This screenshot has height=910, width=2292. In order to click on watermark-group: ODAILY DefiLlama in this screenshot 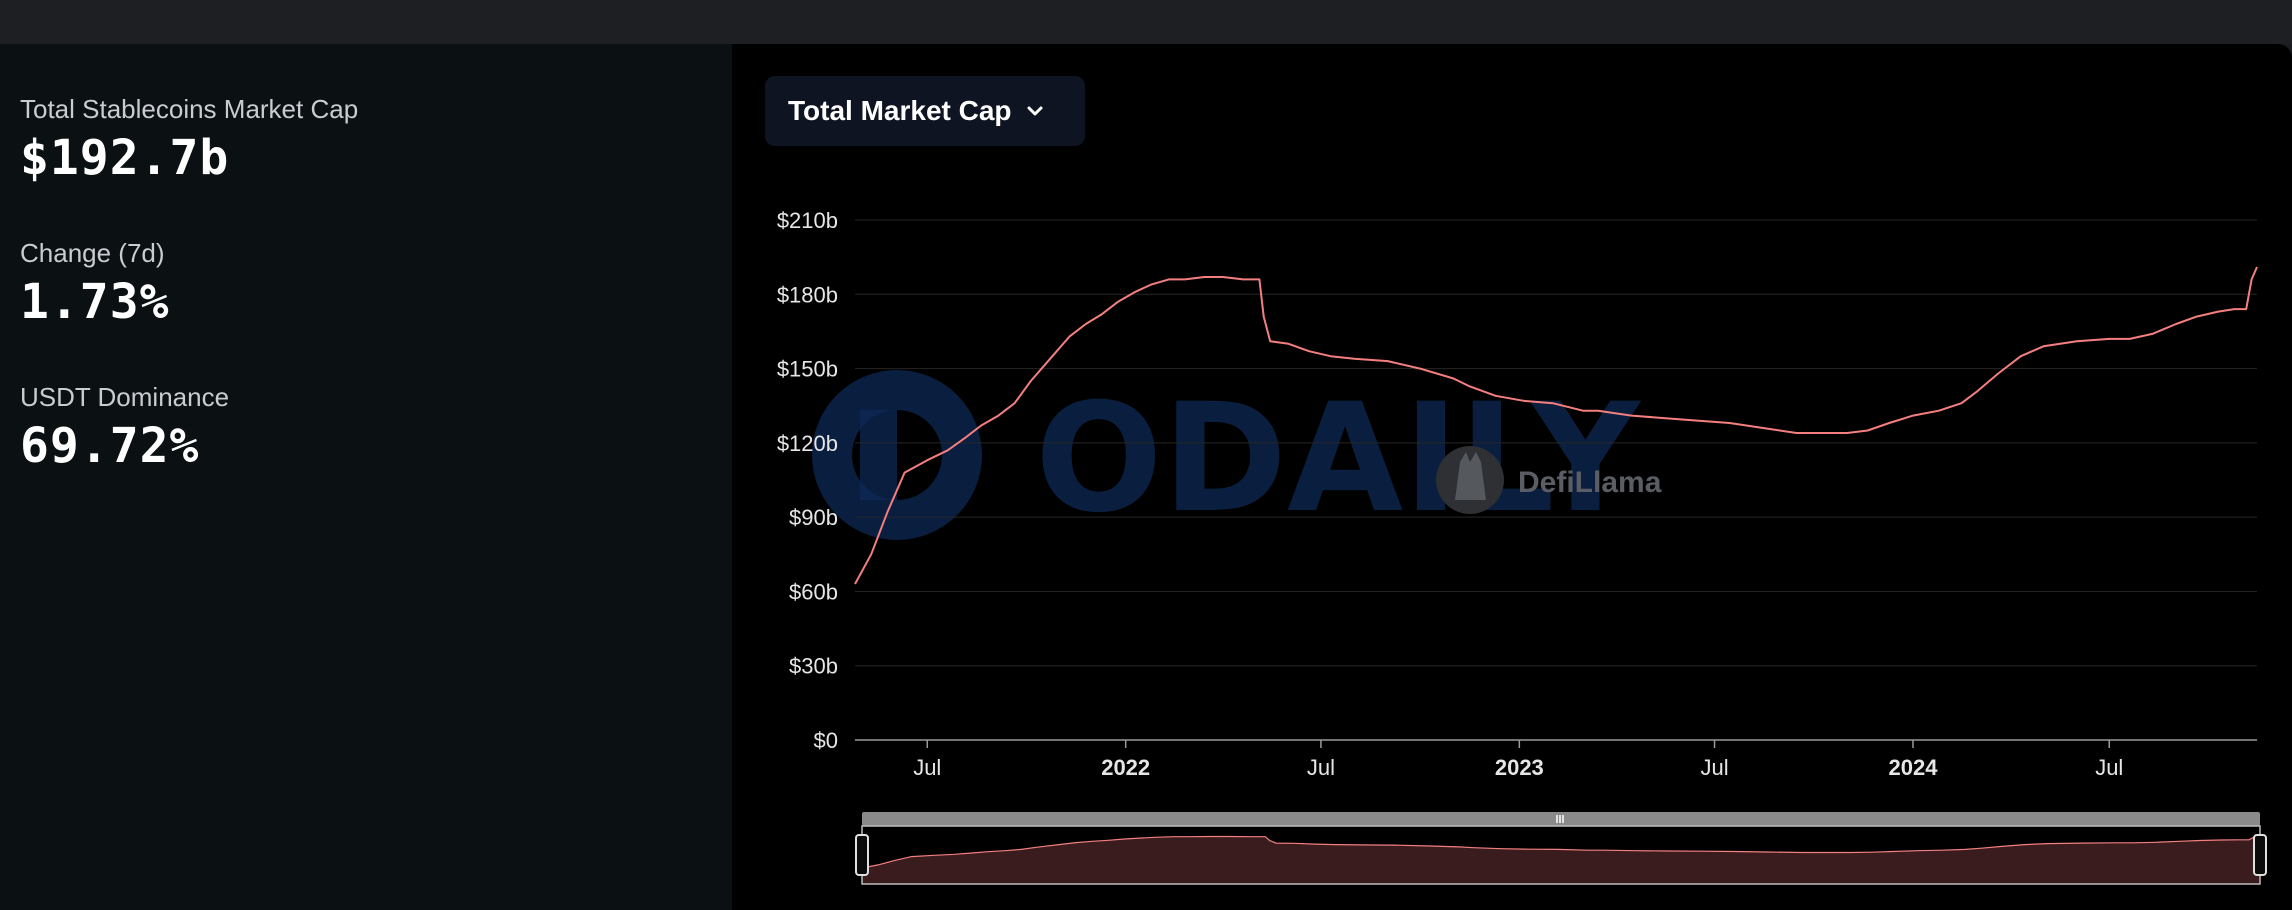, I will do `click(1237, 458)`.